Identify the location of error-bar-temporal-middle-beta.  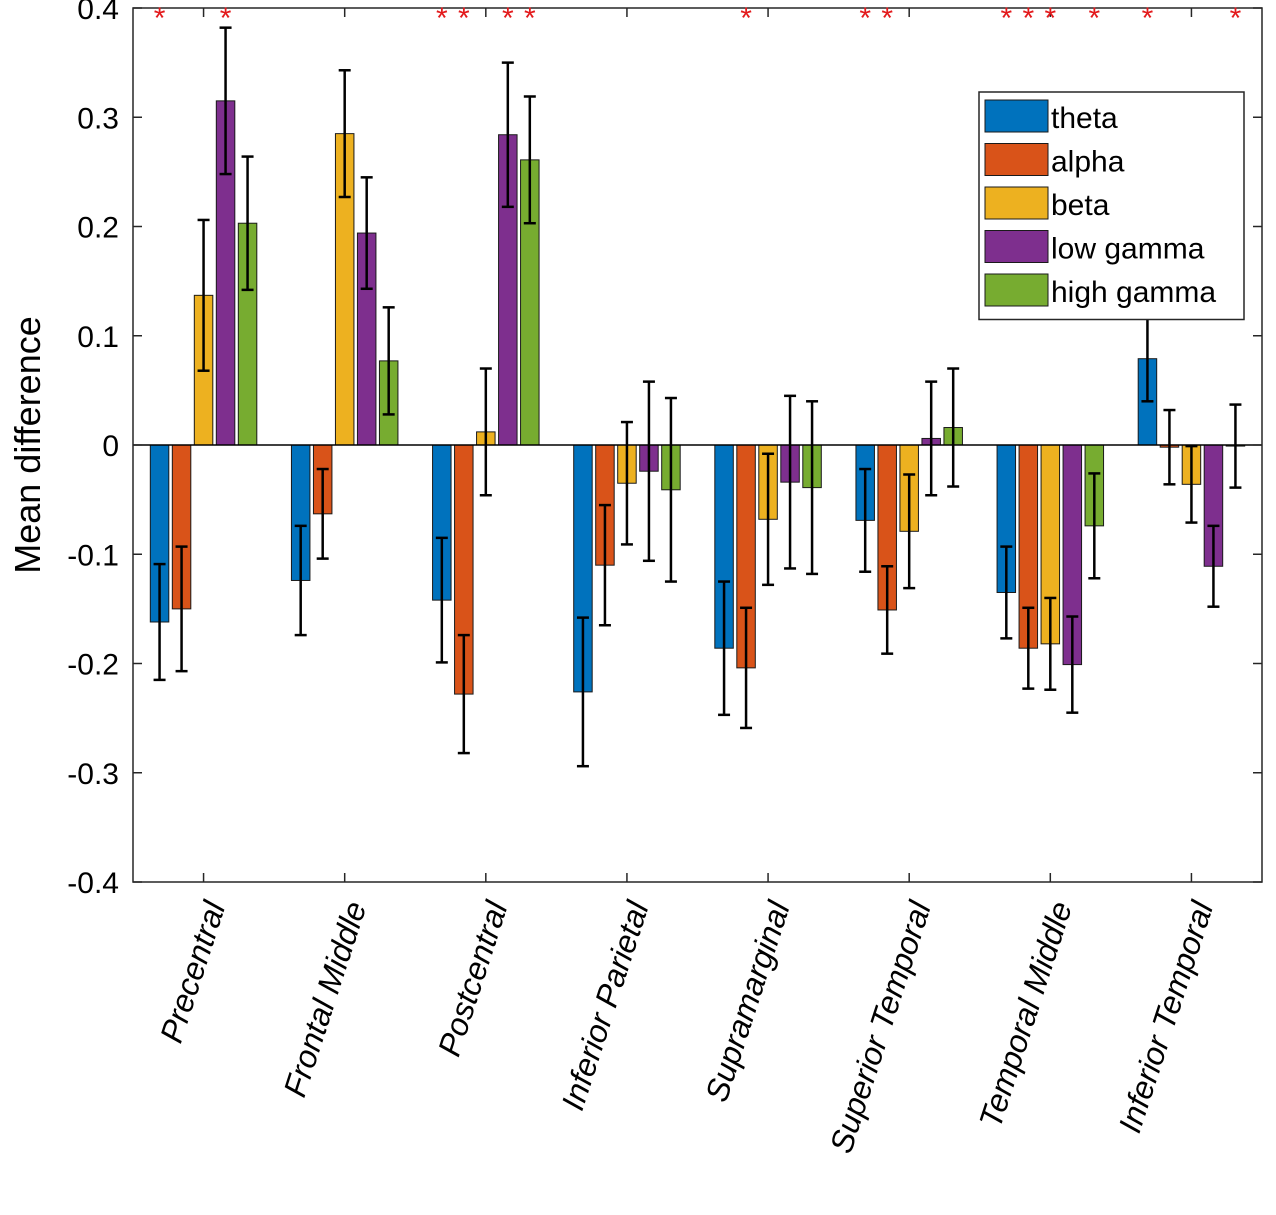
(1050, 643).